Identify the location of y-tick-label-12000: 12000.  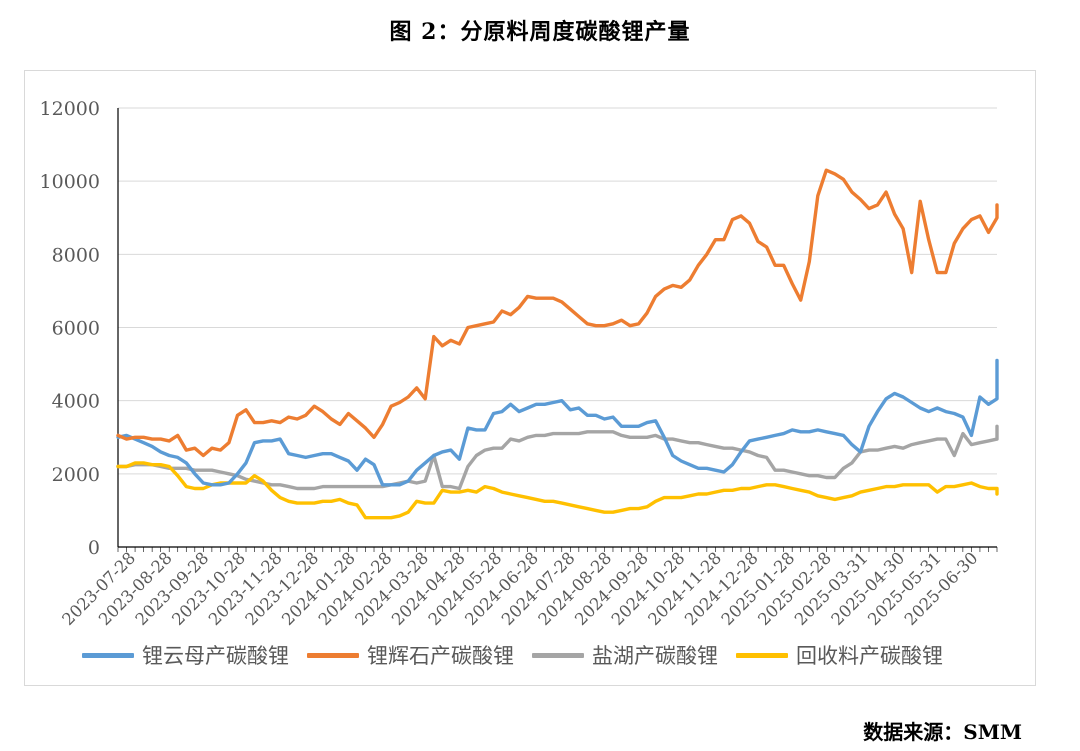
(70, 109).